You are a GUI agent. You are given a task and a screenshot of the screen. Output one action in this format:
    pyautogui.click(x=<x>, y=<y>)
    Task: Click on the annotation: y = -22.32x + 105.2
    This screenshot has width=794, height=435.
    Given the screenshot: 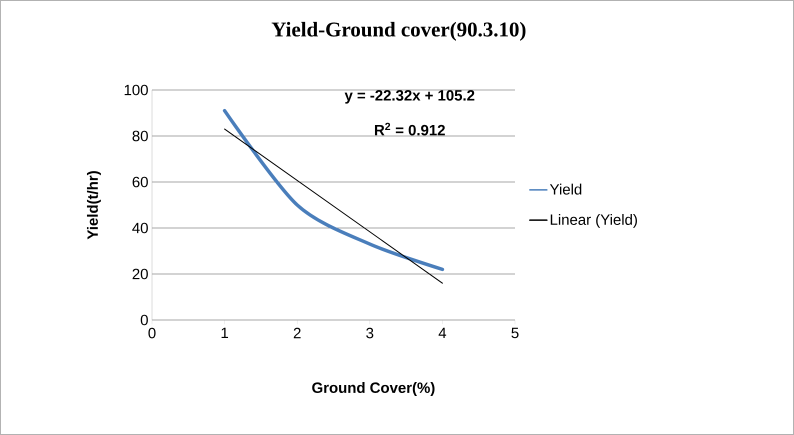 What is the action you would take?
    pyautogui.click(x=409, y=97)
    